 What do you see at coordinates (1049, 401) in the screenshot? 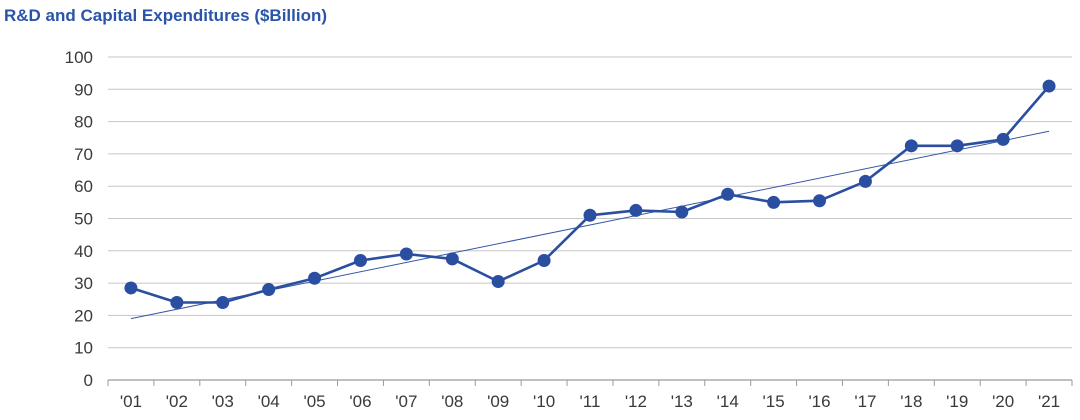
I see `x-tick-label-20: '21` at bounding box center [1049, 401].